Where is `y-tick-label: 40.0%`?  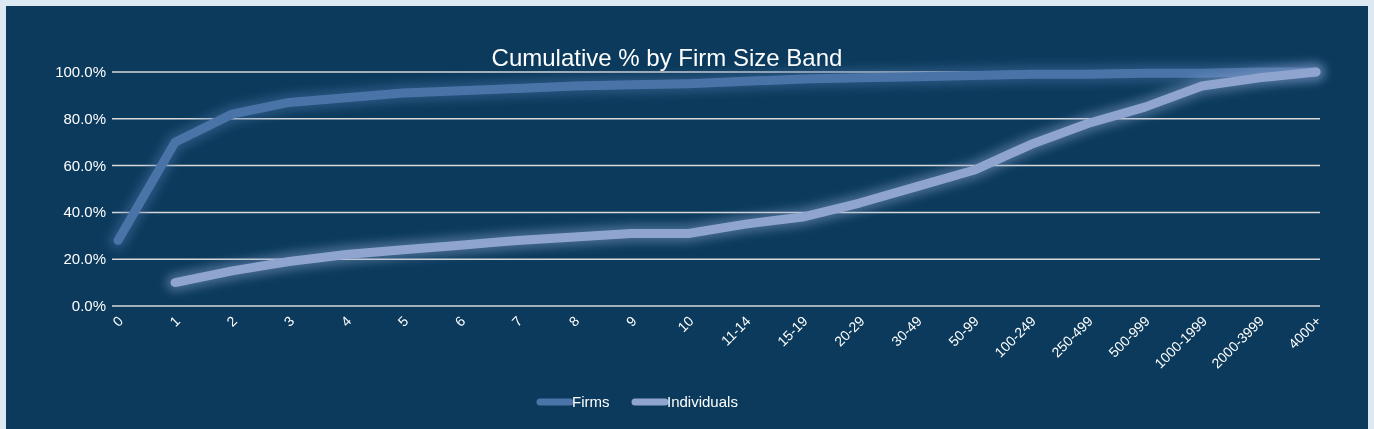 y-tick-label: 40.0% is located at coordinates (84, 212).